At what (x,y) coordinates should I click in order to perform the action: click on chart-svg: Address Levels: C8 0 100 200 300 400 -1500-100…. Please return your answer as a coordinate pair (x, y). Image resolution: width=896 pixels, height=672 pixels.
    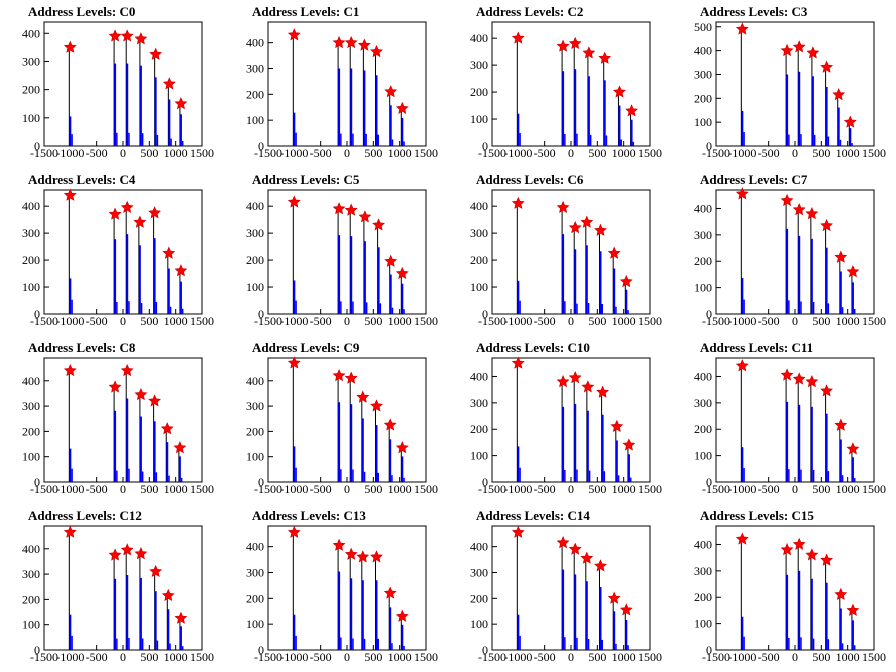
    Looking at the image, I should click on (118, 418).